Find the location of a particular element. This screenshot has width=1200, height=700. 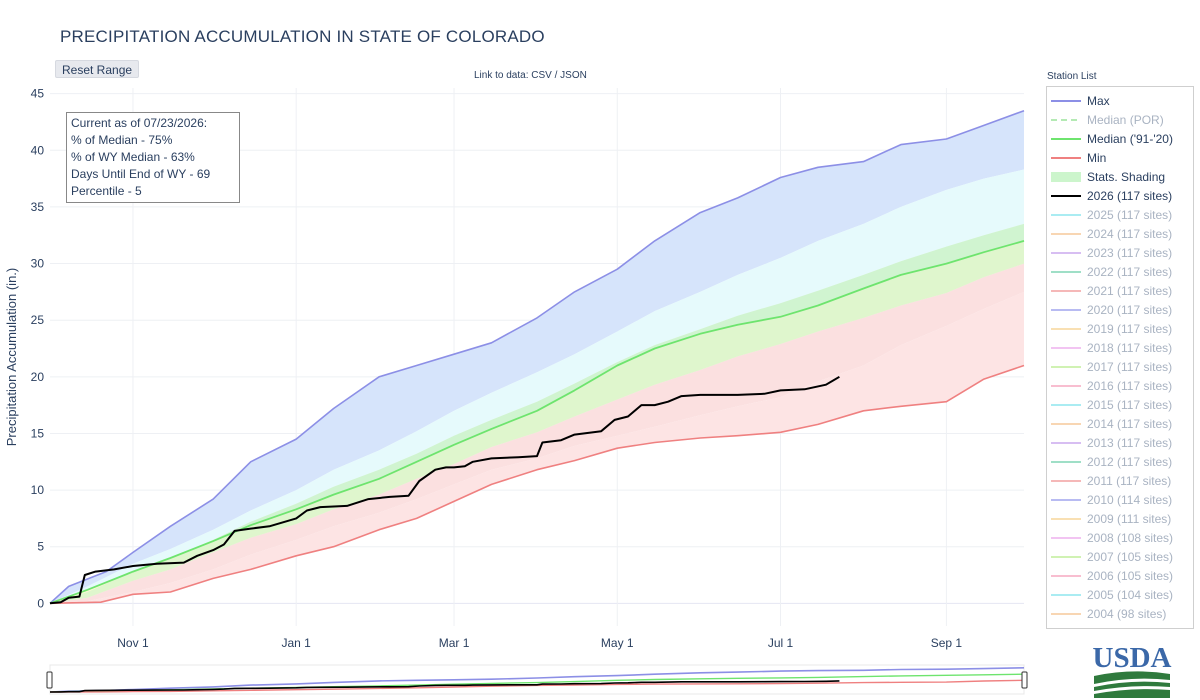

usda-logo-furrow is located at coordinates (1132, 682).